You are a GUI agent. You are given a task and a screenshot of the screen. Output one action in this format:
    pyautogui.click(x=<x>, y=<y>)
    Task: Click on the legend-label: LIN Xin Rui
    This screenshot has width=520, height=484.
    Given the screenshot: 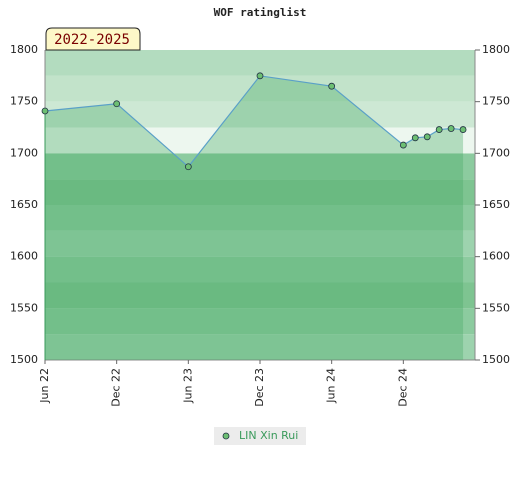 What is the action you would take?
    pyautogui.click(x=268, y=435)
    